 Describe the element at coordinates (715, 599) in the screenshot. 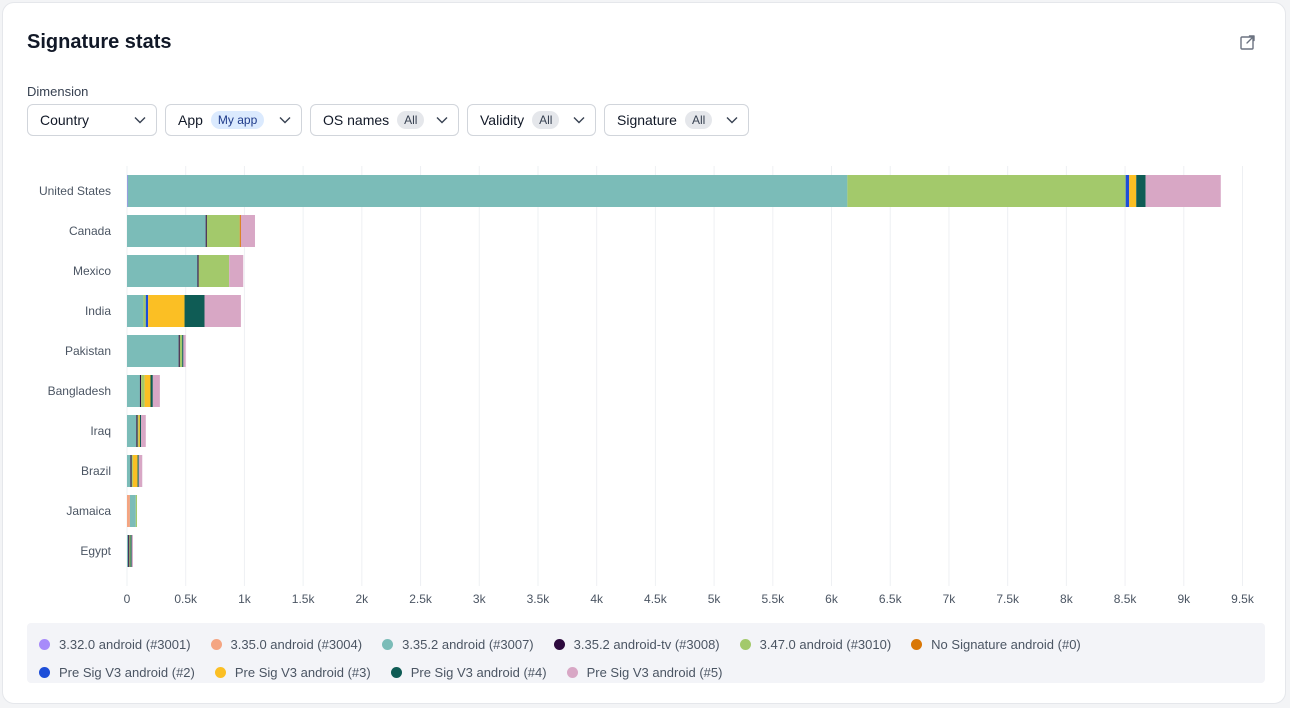

I see `x-tick-label: 5k` at that location.